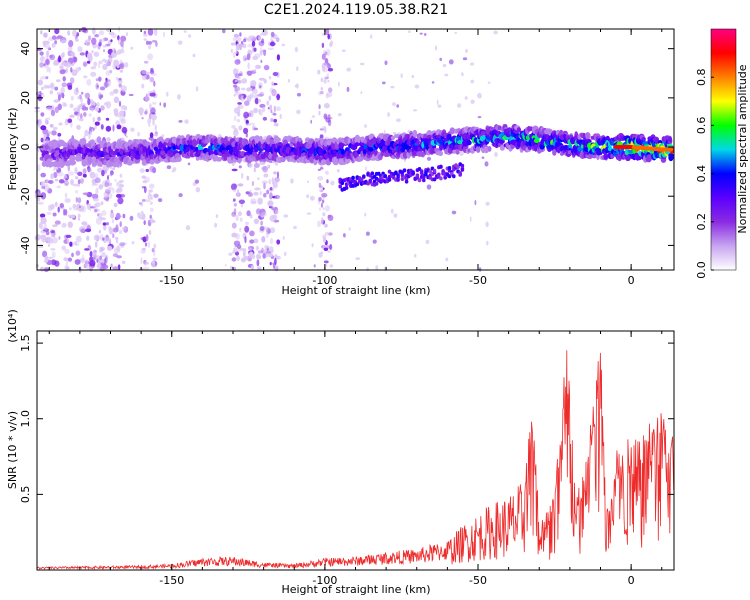  I want to click on colorbar-label: Normalized spectral amplitude, so click(742, 148).